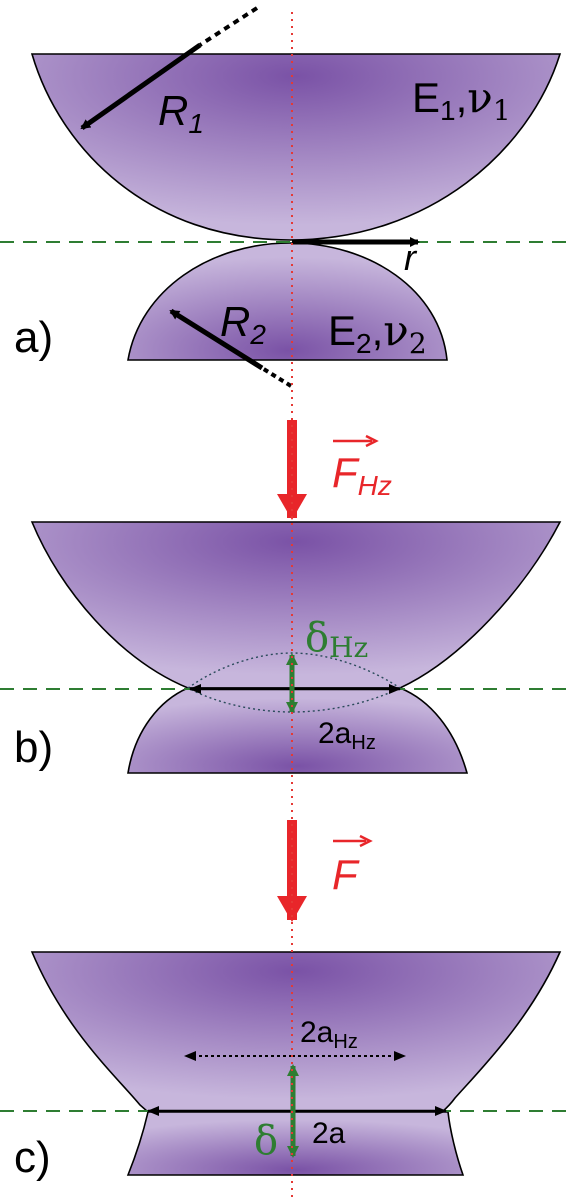 The image size is (573, 1200). I want to click on reference-width-label: 2aHz, so click(329, 1034).